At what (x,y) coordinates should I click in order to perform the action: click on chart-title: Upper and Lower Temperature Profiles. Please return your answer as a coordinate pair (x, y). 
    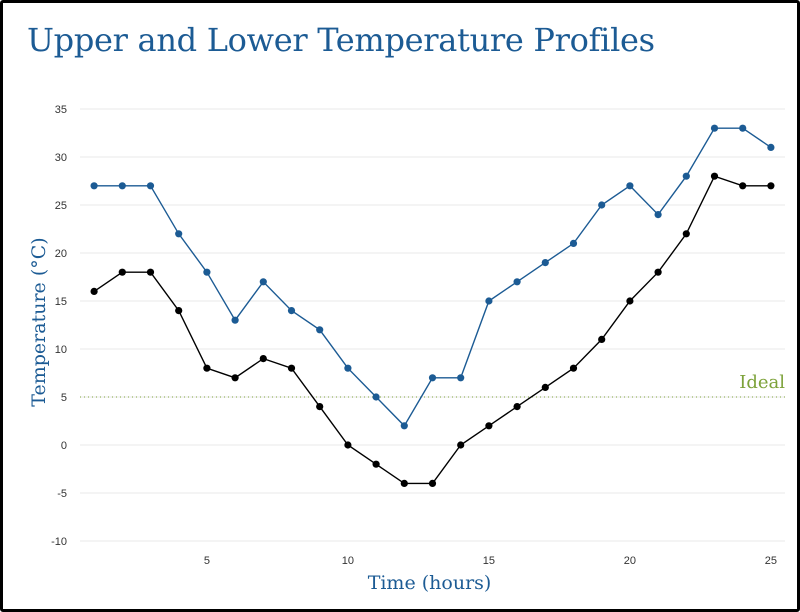
    Looking at the image, I should click on (341, 40).